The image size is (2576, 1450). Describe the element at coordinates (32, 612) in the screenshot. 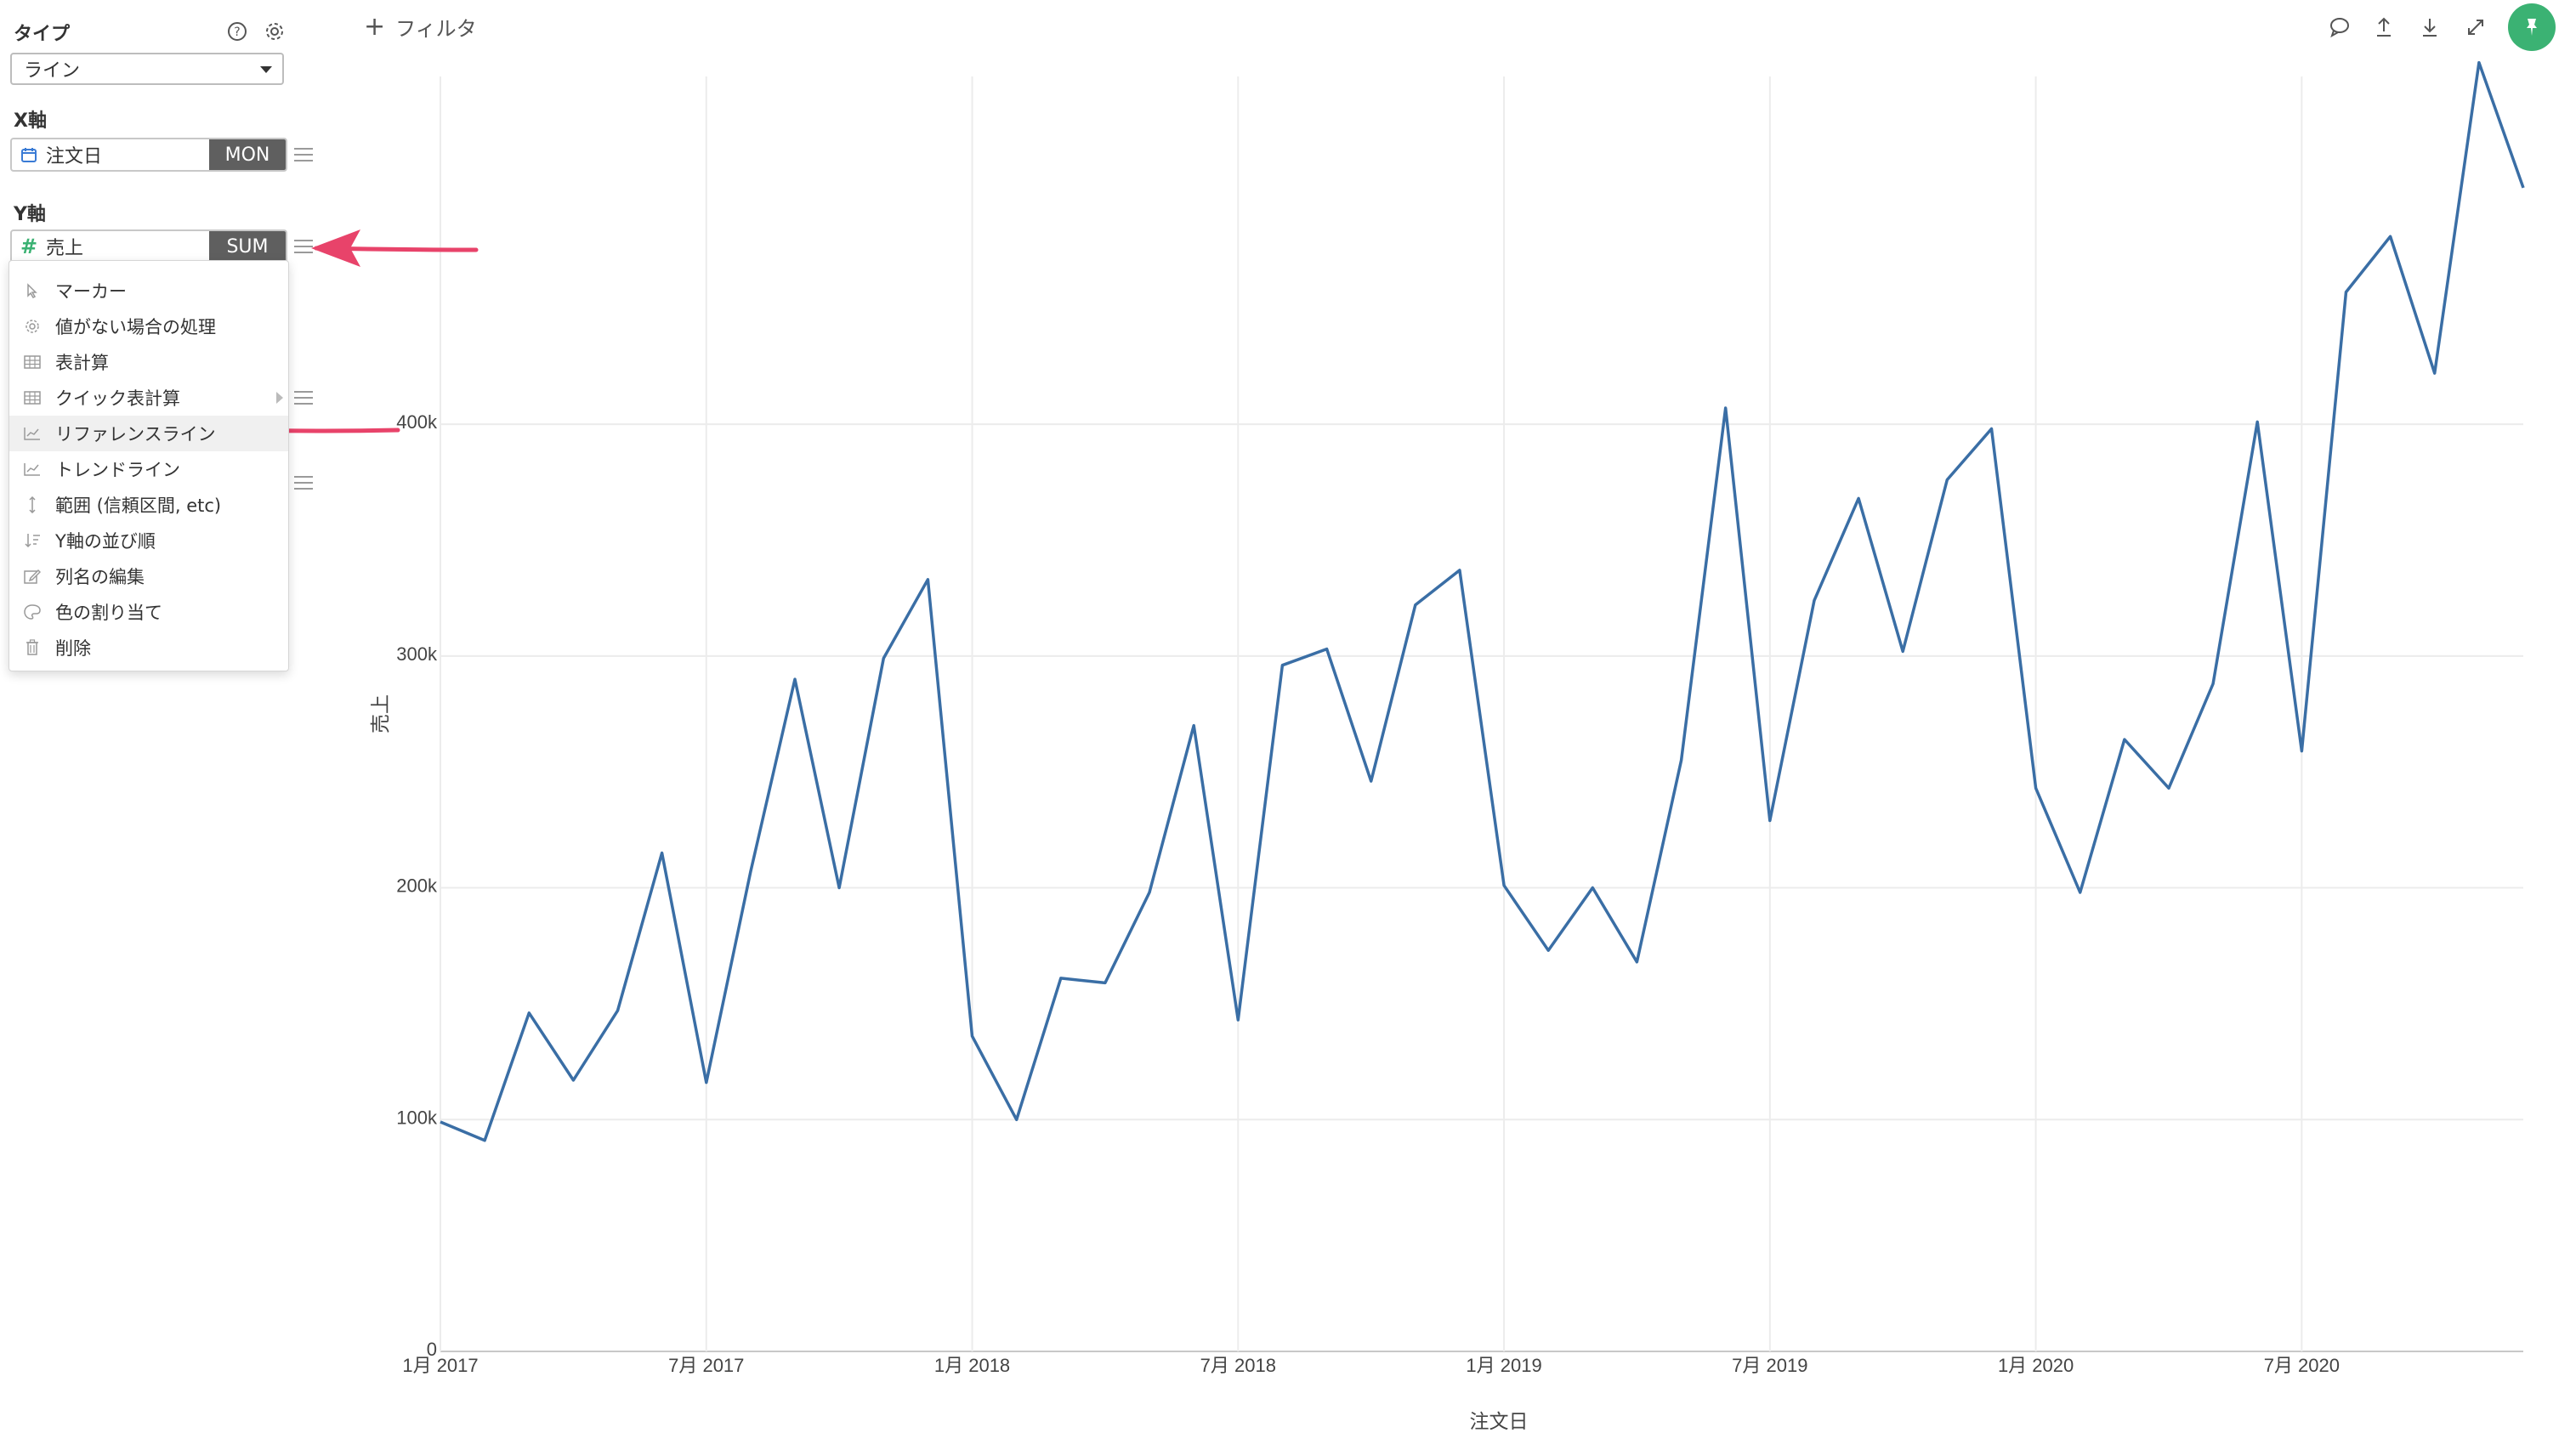

I see `palette-icon` at that location.